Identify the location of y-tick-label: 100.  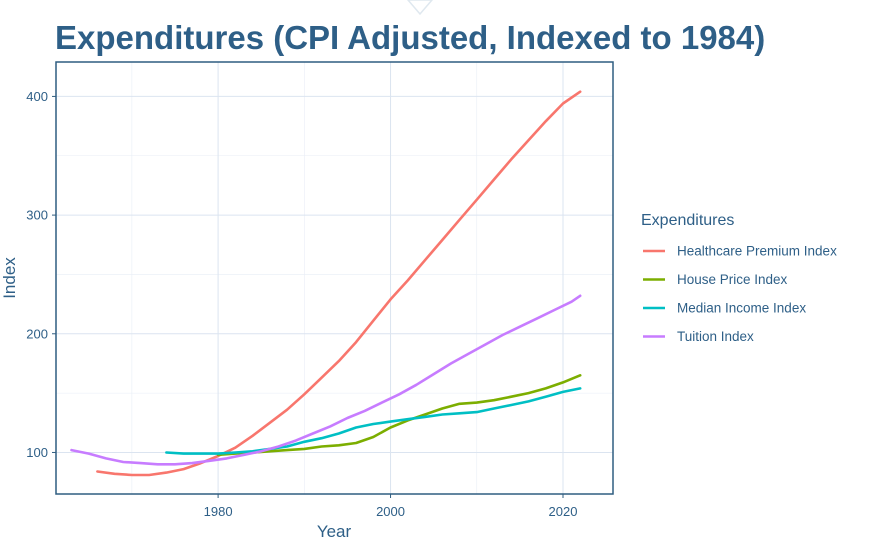
(37, 452).